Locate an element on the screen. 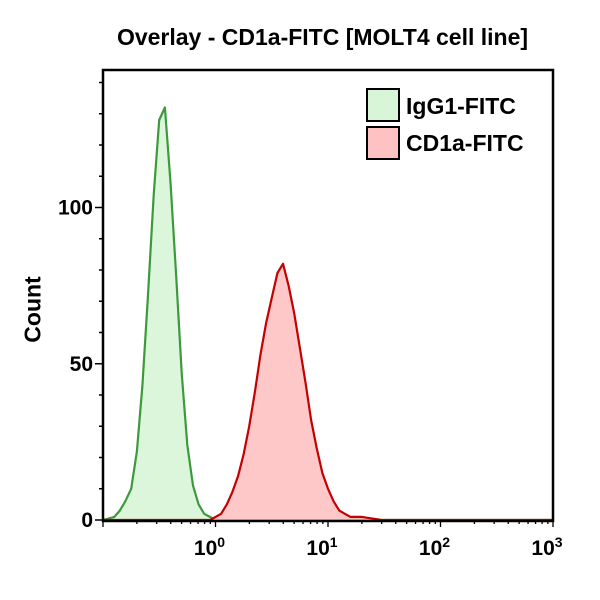 This screenshot has width=600, height=600. legend-swatch-cd1a is located at coordinates (383, 143).